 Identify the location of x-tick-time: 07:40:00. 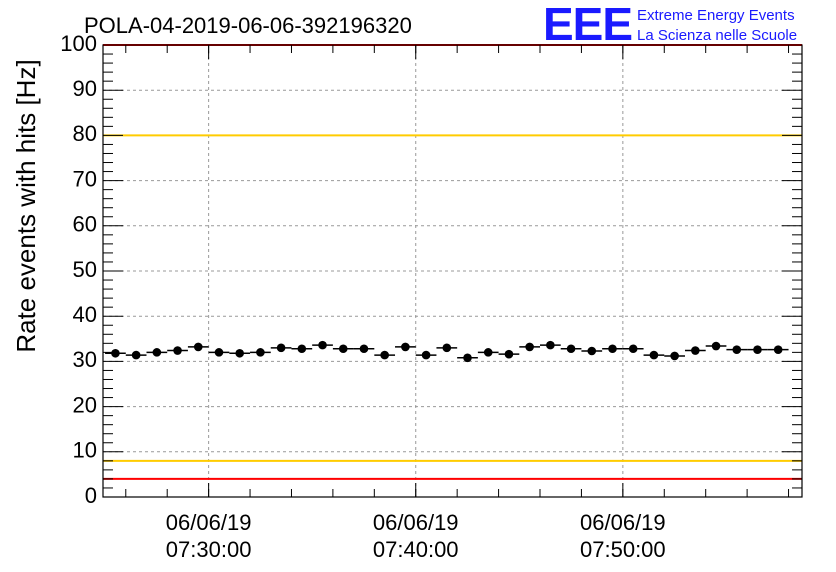
(416, 549).